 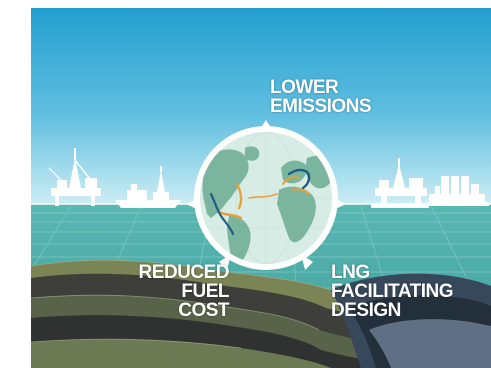 I want to click on label-reduced-fuel-cost: REDUCED FUEL COST, so click(x=159, y=291).